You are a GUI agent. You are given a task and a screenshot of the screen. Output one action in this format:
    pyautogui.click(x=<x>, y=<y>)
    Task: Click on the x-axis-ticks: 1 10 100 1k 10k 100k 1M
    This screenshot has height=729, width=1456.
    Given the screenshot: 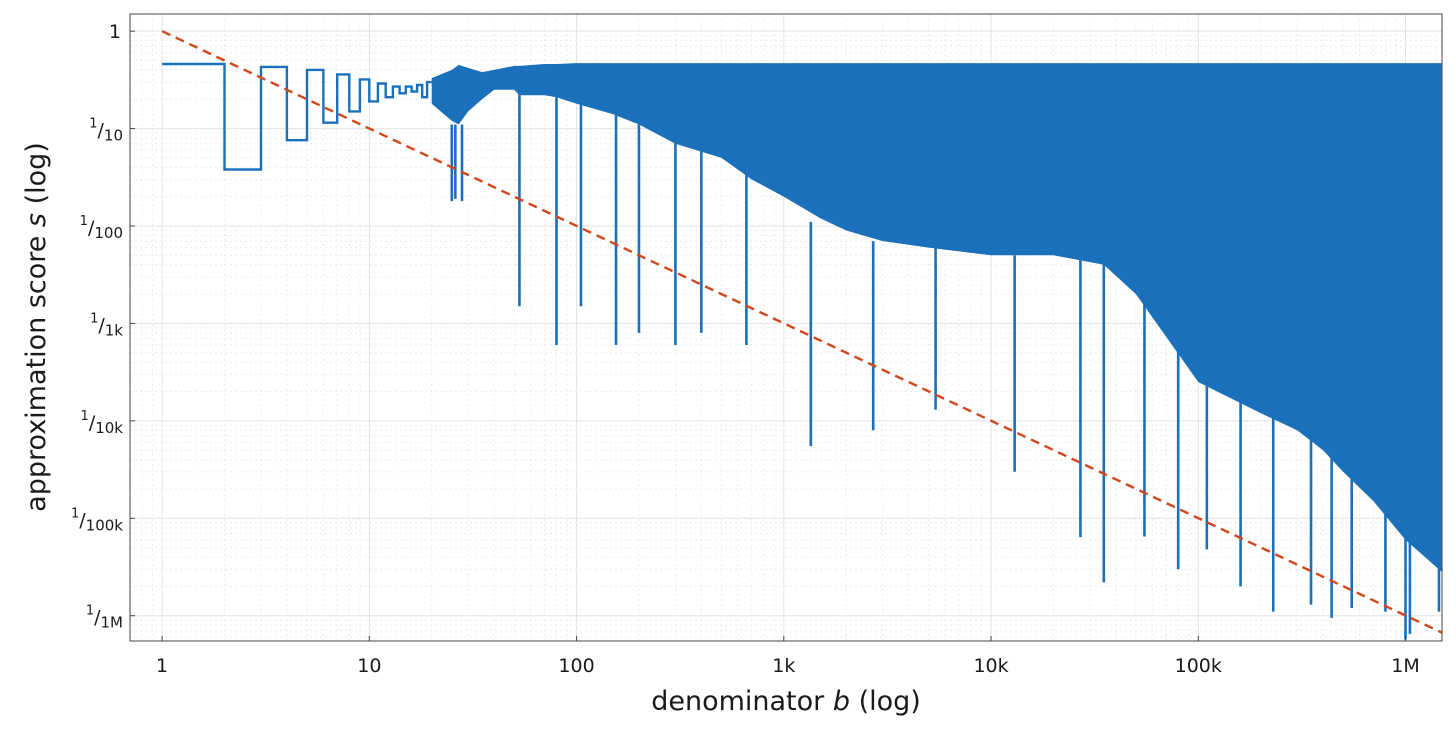 What is the action you would take?
    pyautogui.click(x=788, y=656)
    